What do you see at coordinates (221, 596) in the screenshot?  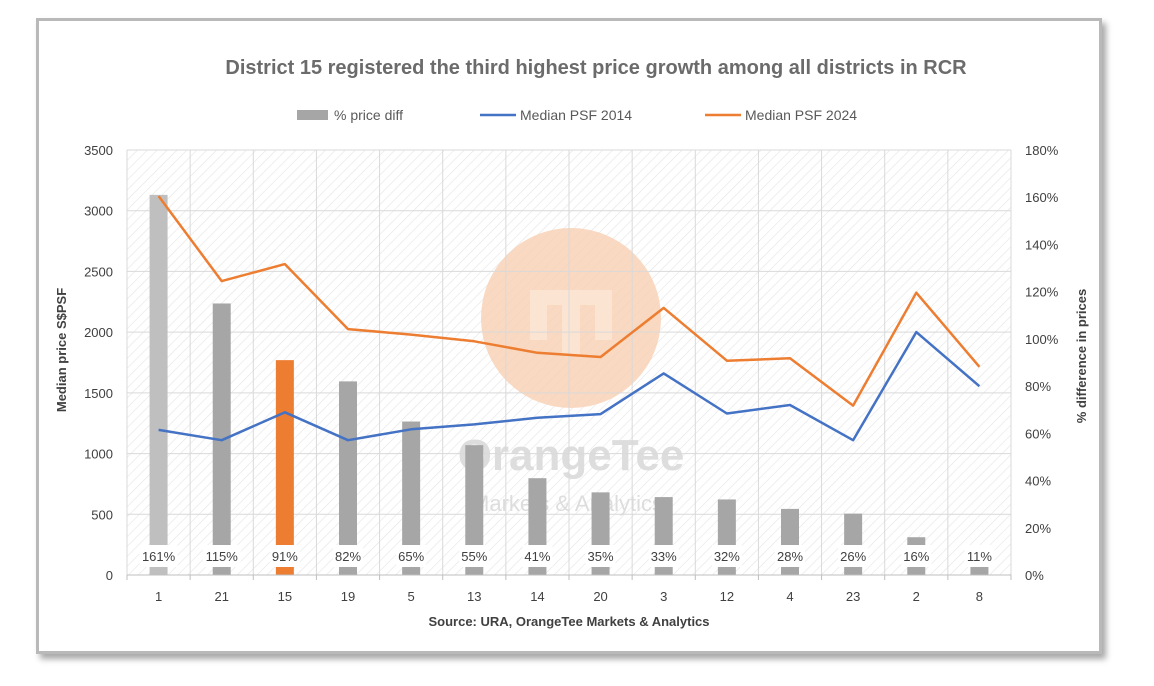 I see `x-tick-label: 21` at bounding box center [221, 596].